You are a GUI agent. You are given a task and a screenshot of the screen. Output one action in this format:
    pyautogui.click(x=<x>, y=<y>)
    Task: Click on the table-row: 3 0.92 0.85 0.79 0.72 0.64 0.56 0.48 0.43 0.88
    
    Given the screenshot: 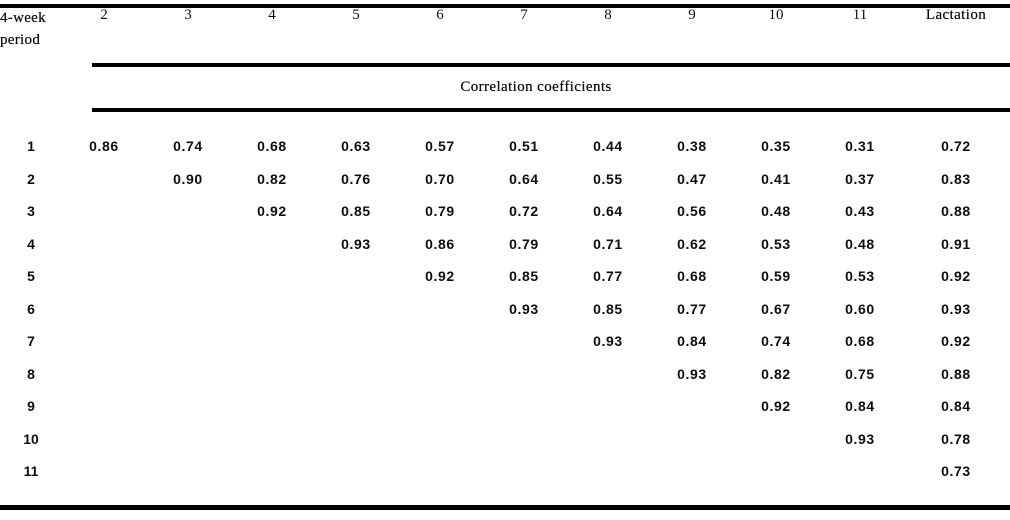 What is the action you would take?
    pyautogui.click(x=505, y=211)
    